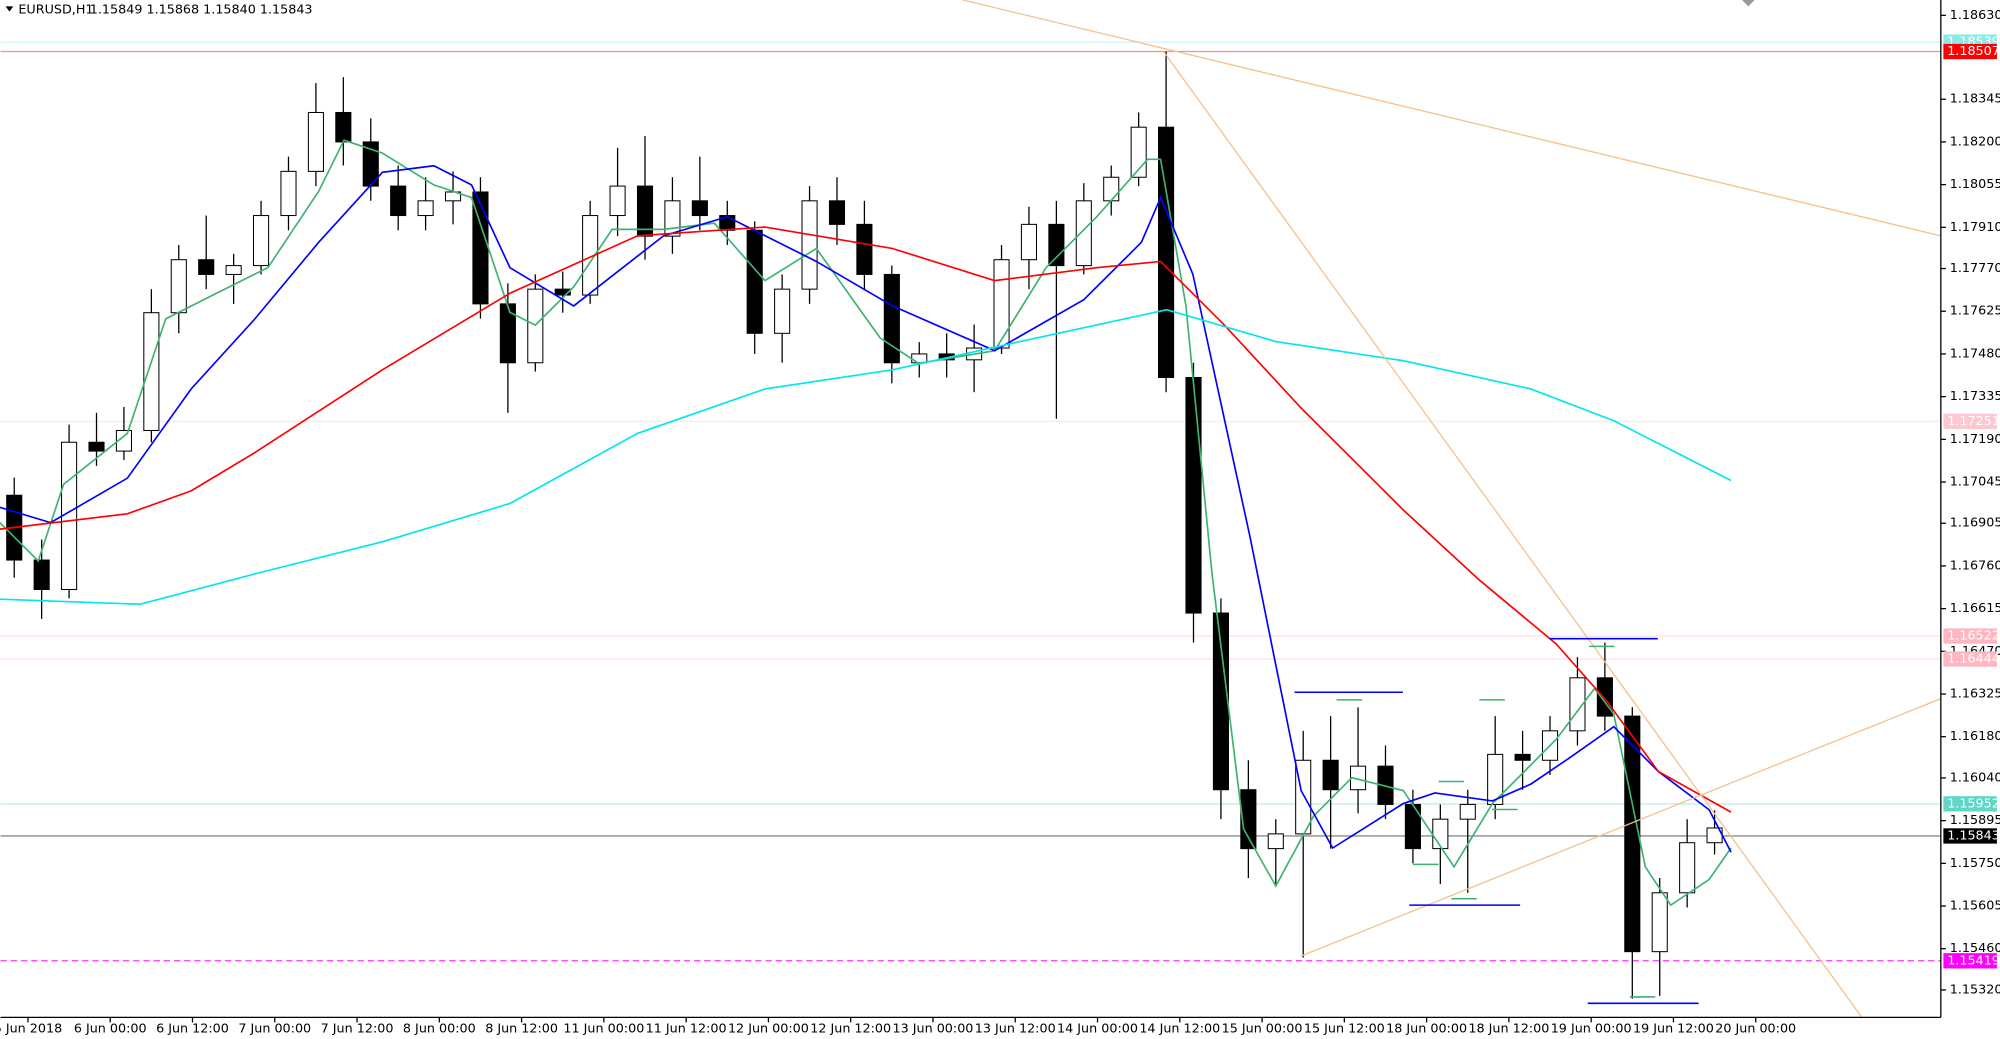 The image size is (2000, 1039). What do you see at coordinates (1591, 1028) in the screenshot?
I see `x-tick-label: 19 Jun 00:00` at bounding box center [1591, 1028].